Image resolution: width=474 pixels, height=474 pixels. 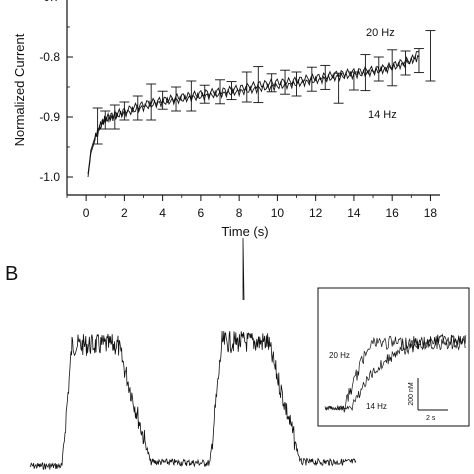 What do you see at coordinates (382, 115) in the screenshot?
I see `annotation-14hz: 14 Hz` at bounding box center [382, 115].